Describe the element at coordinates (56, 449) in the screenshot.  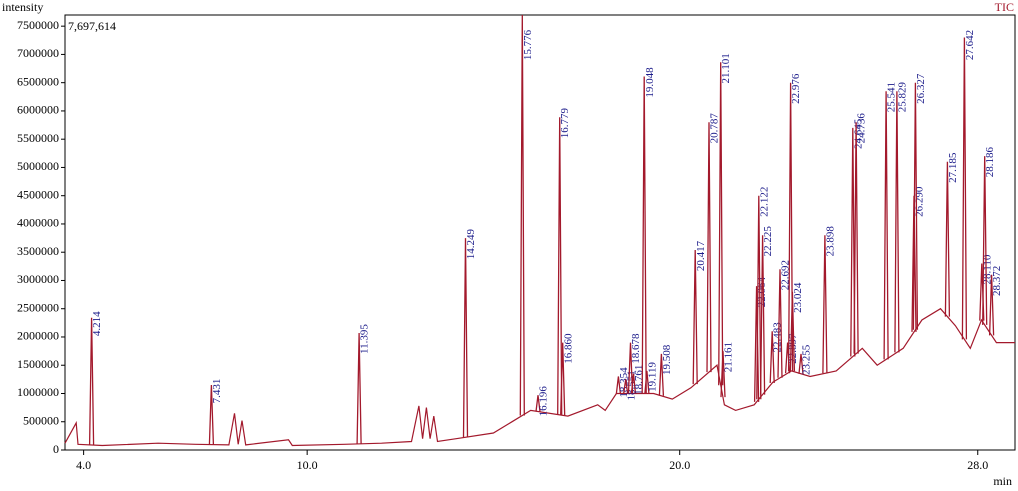
I see `y-tick-label: 0` at that location.